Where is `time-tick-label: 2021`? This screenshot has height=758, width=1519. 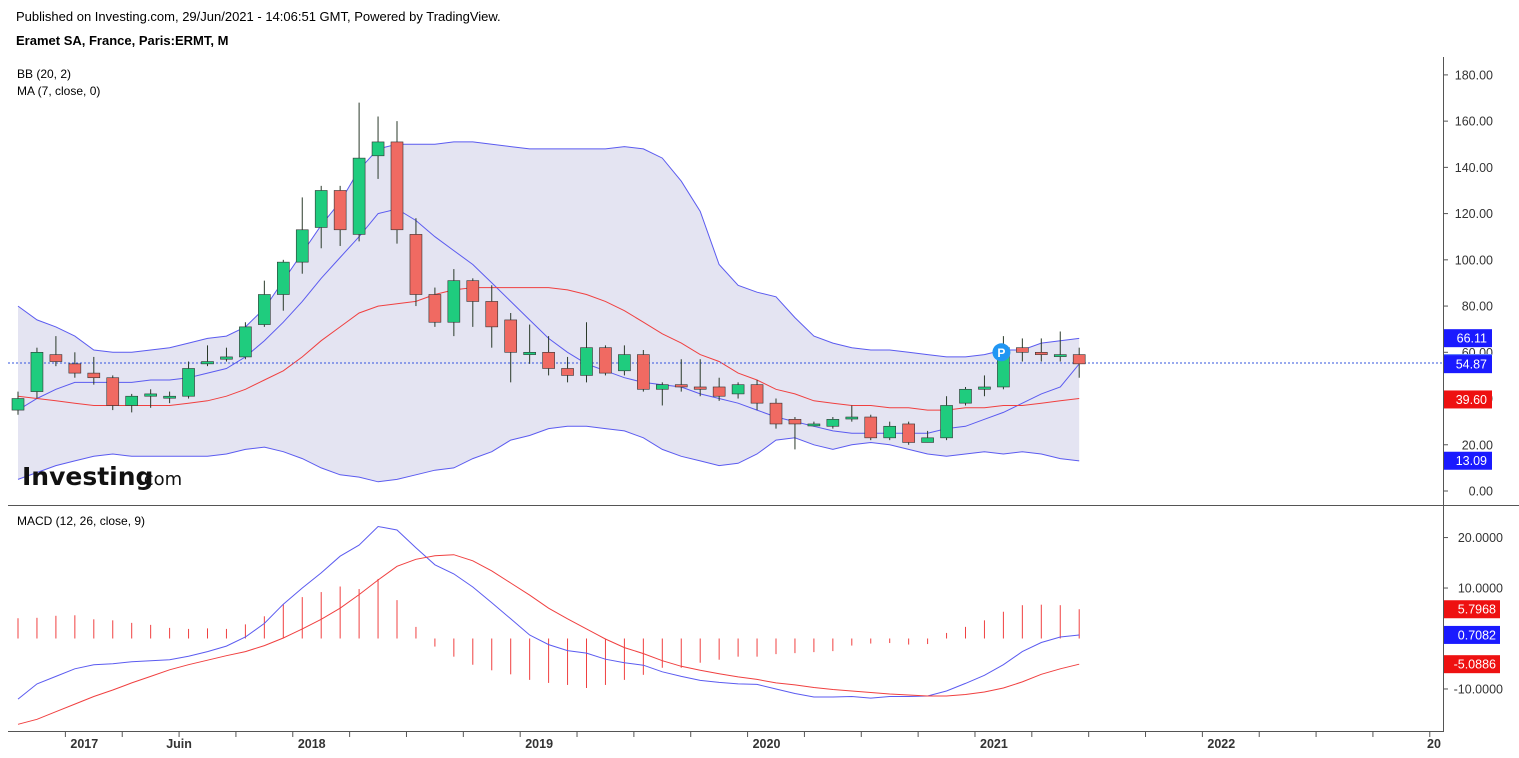
time-tick-label: 2021 is located at coordinates (994, 744).